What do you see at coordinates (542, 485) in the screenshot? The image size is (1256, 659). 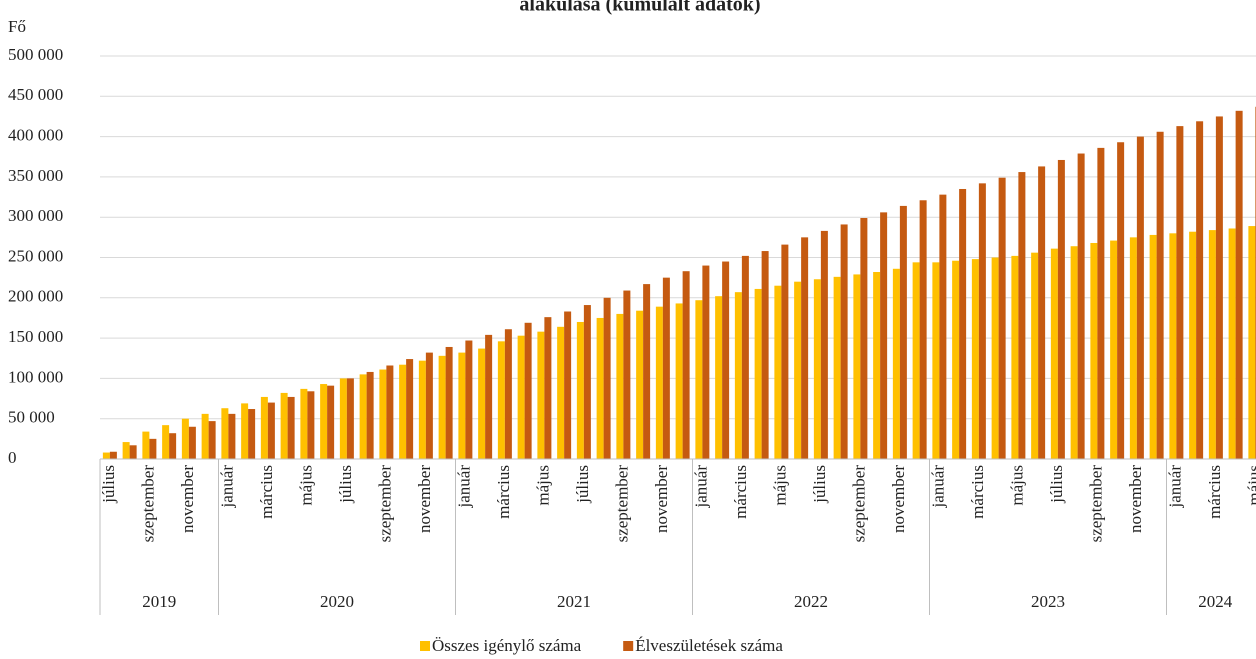 I see `x-tick-label: május` at bounding box center [542, 485].